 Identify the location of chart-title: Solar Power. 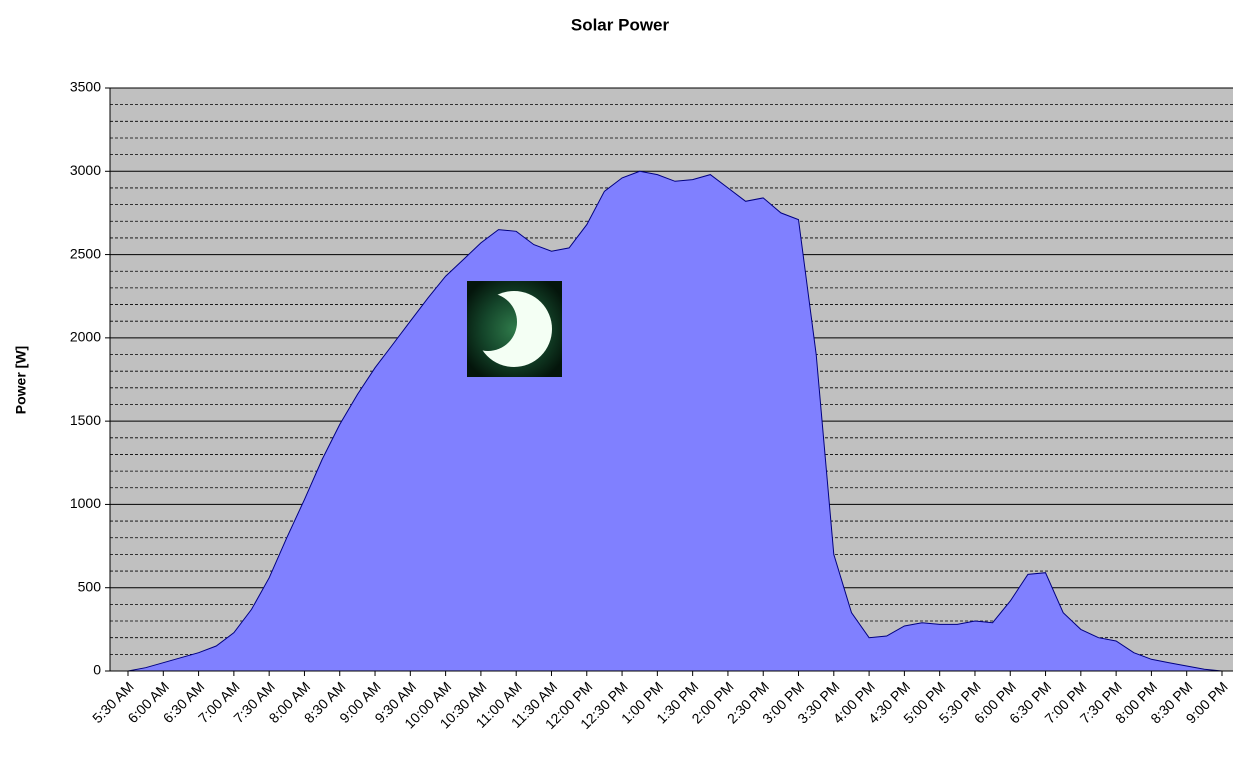
(620, 24).